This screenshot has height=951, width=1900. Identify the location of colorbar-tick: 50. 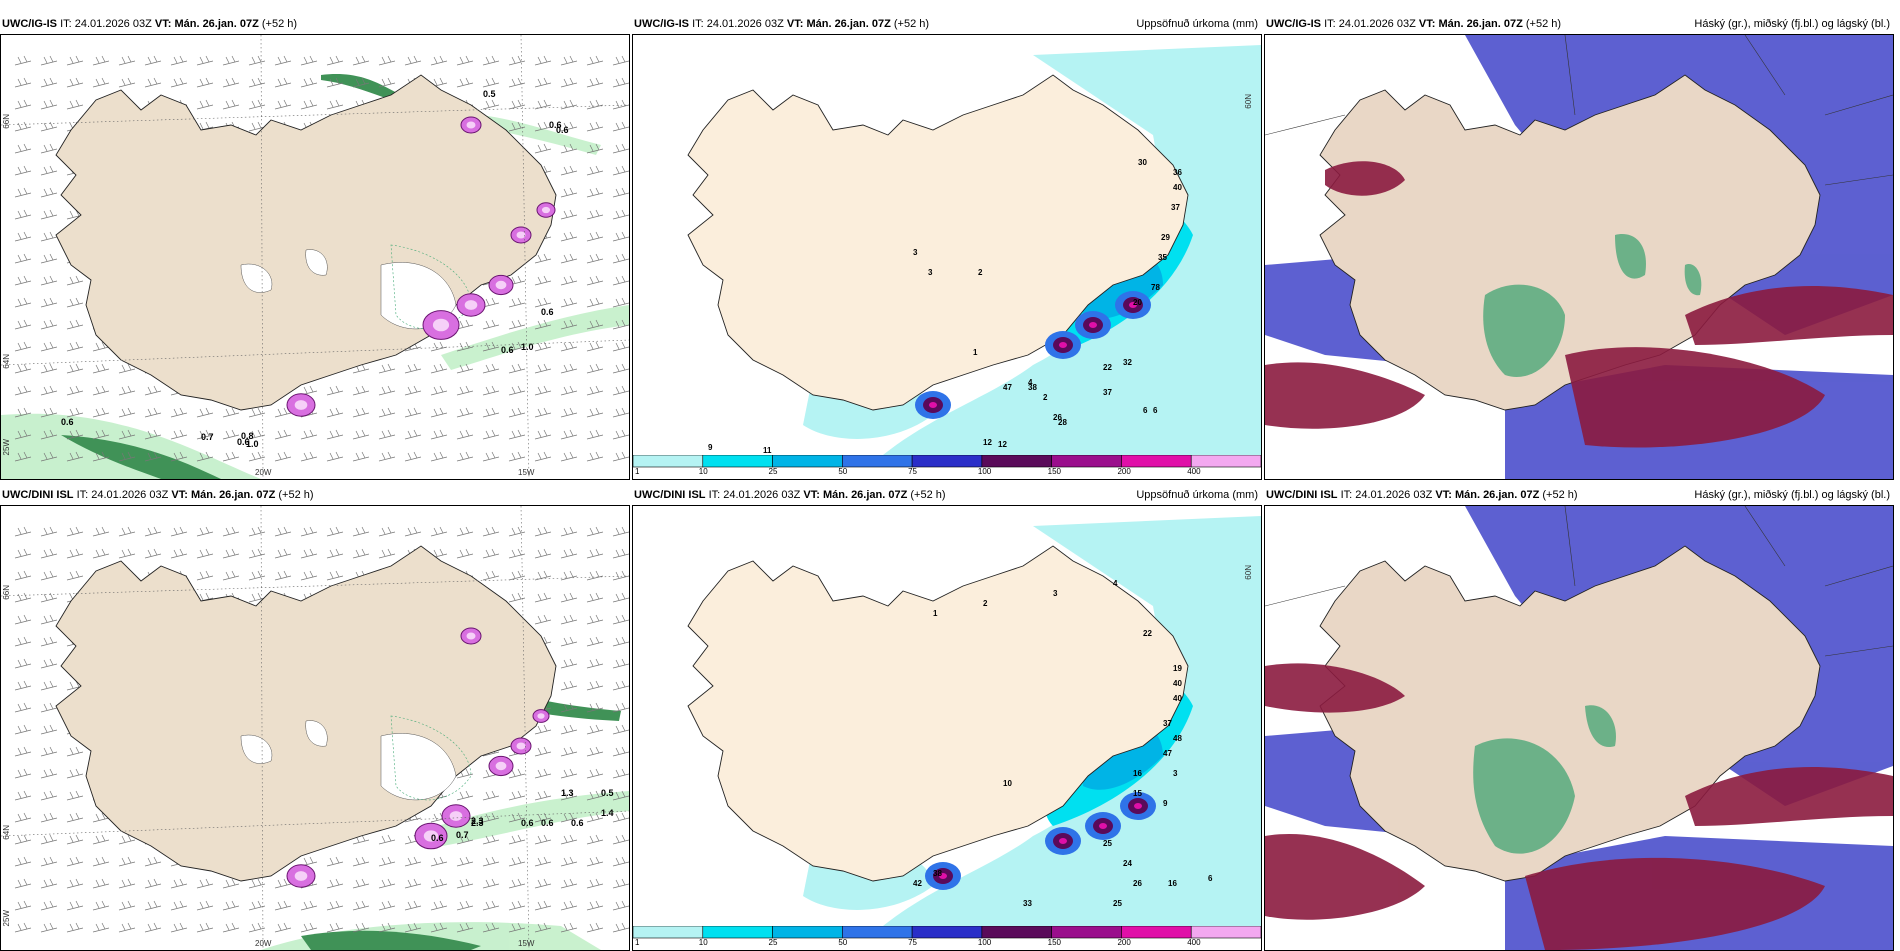
(843, 942).